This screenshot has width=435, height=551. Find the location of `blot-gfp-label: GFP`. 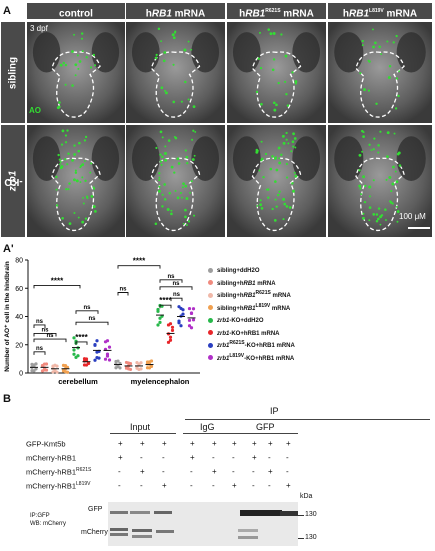

blot-gfp-label: GFP is located at coordinates (95, 509).